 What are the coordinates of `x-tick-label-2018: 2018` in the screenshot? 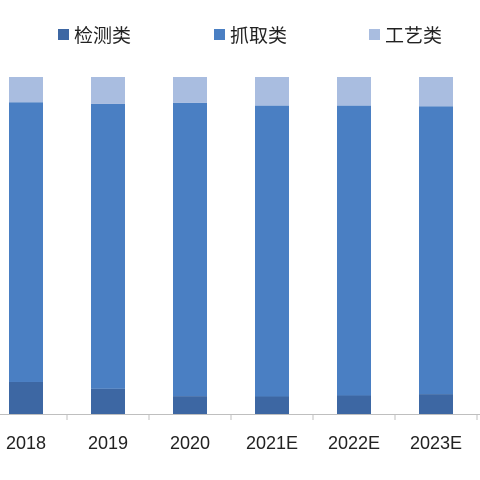 It's located at (26, 443).